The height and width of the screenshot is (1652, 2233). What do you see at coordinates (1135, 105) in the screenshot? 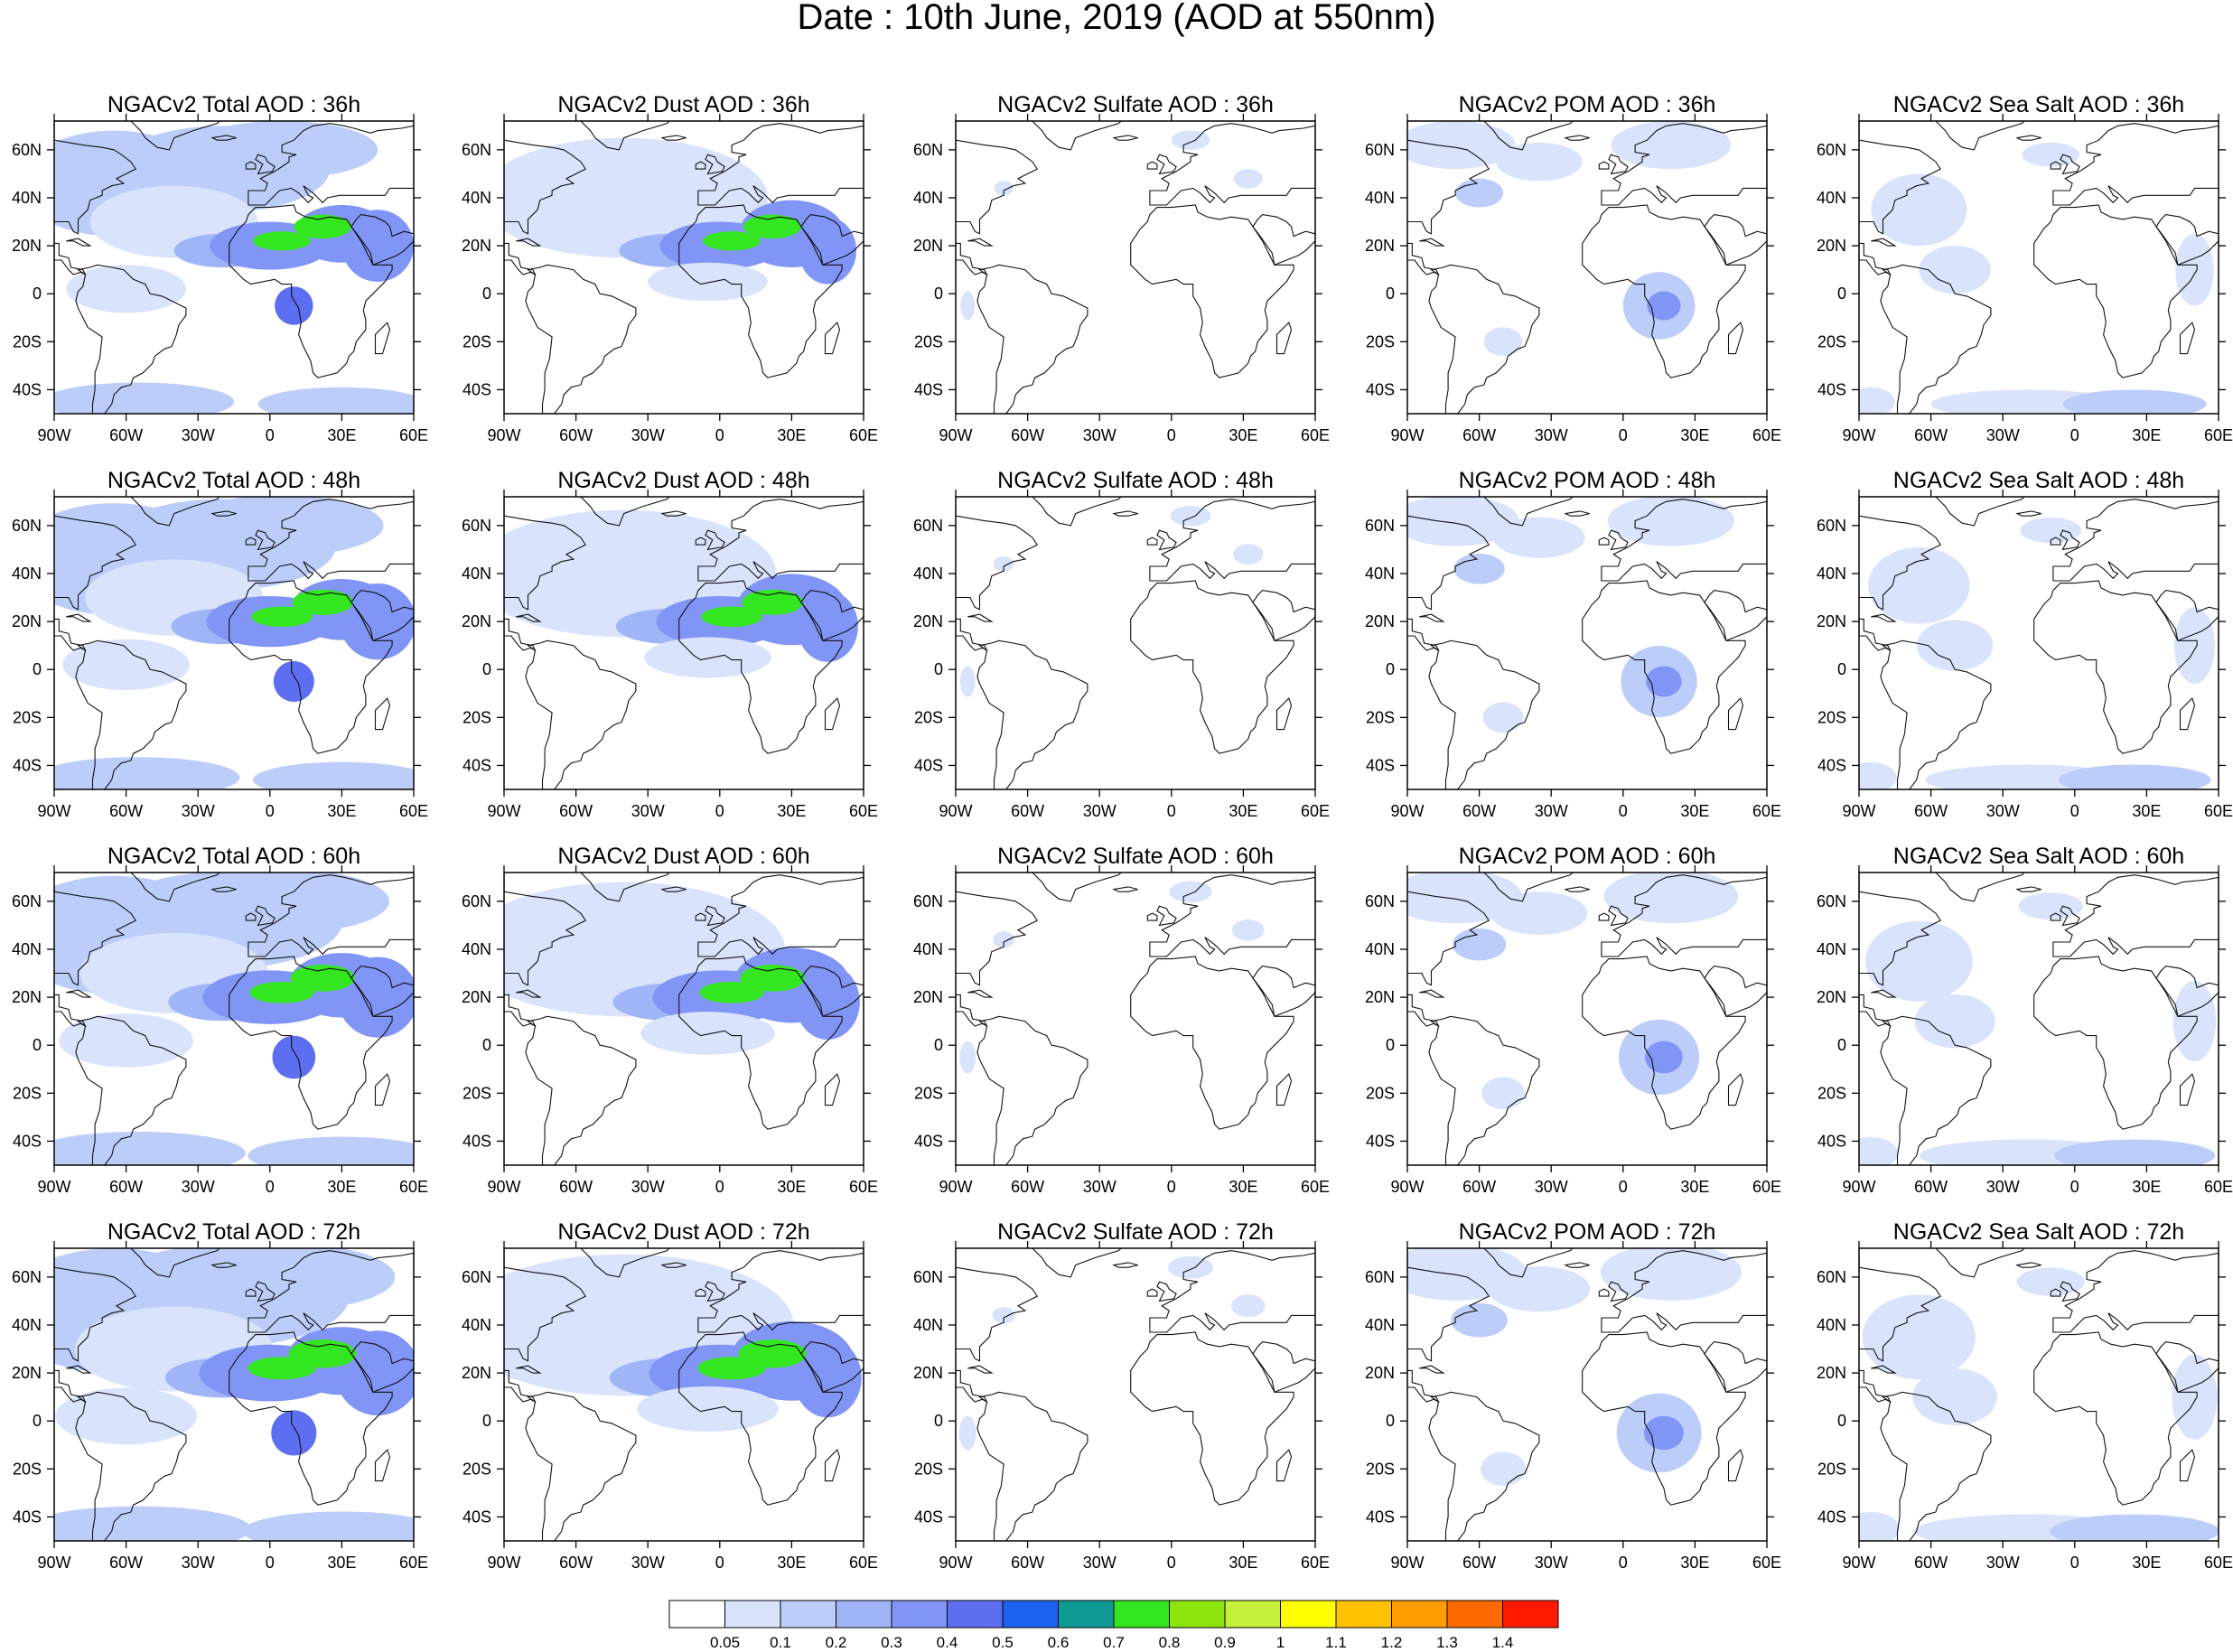
I see `panel-title: NGACv2 Sulfate AOD : 36h` at bounding box center [1135, 105].